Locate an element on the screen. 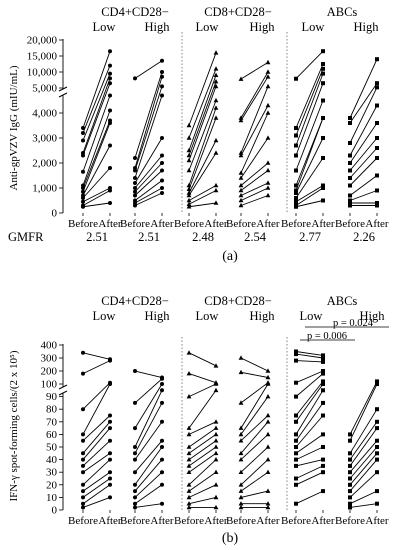 The image size is (416, 550). y-tick-label: 4,000 is located at coordinates (44, 114).